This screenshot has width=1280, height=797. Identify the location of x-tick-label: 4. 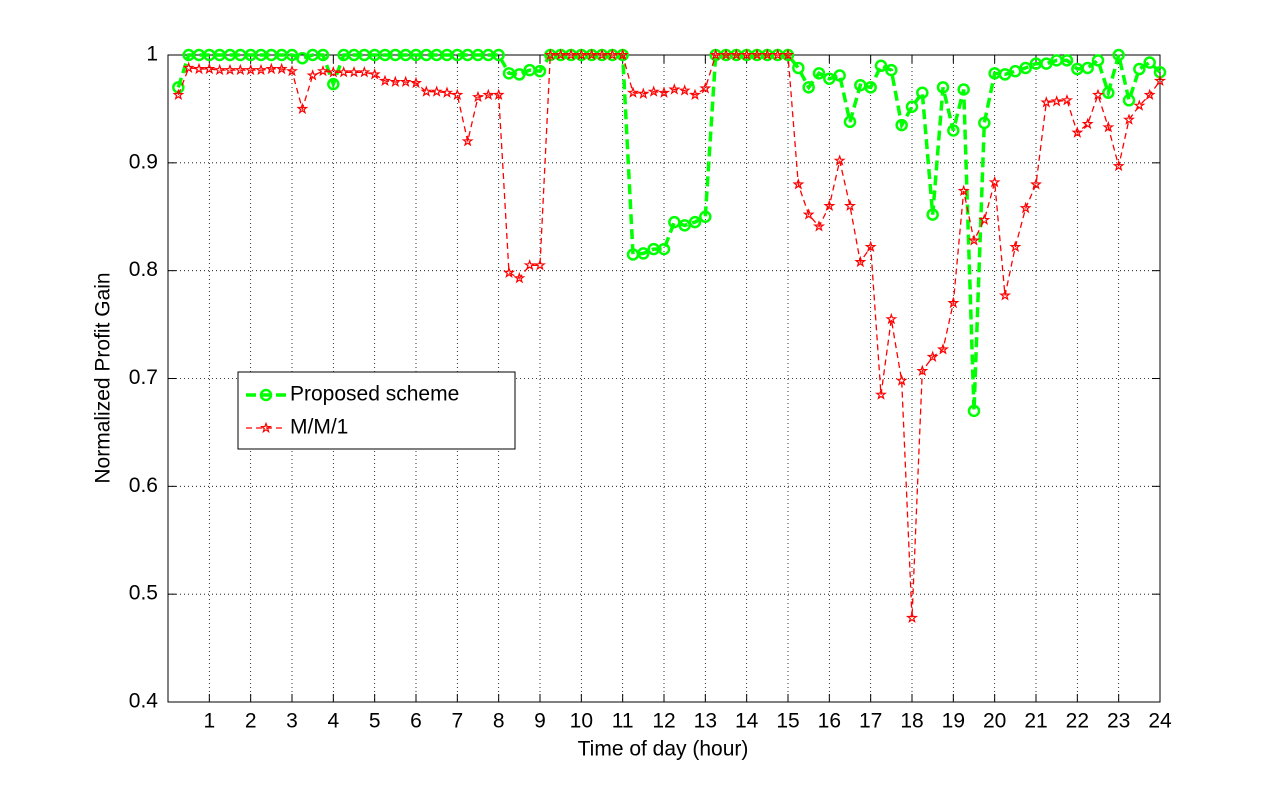
(333, 721).